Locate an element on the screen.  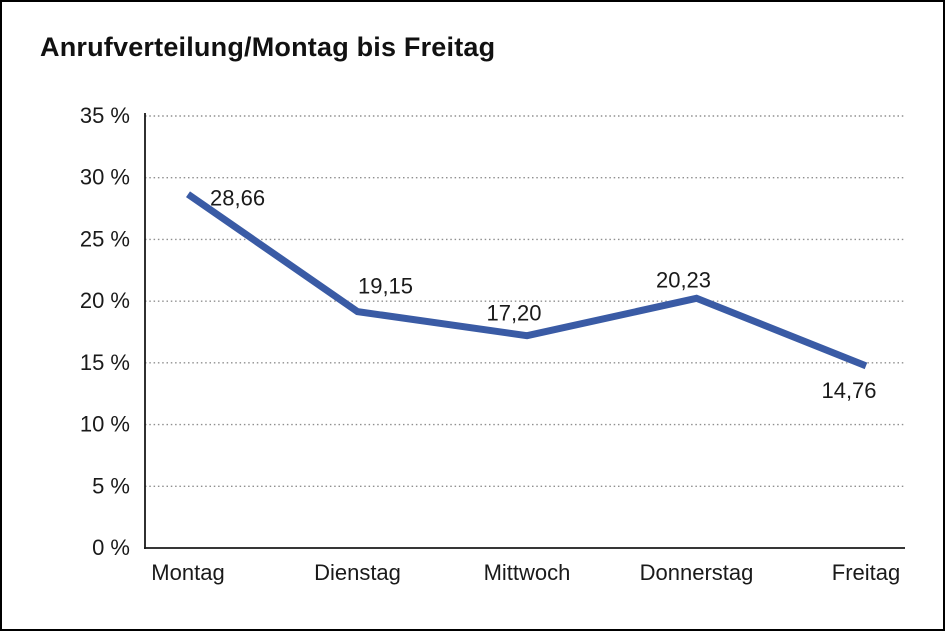
x-category-label: Mittwoch is located at coordinates (527, 572).